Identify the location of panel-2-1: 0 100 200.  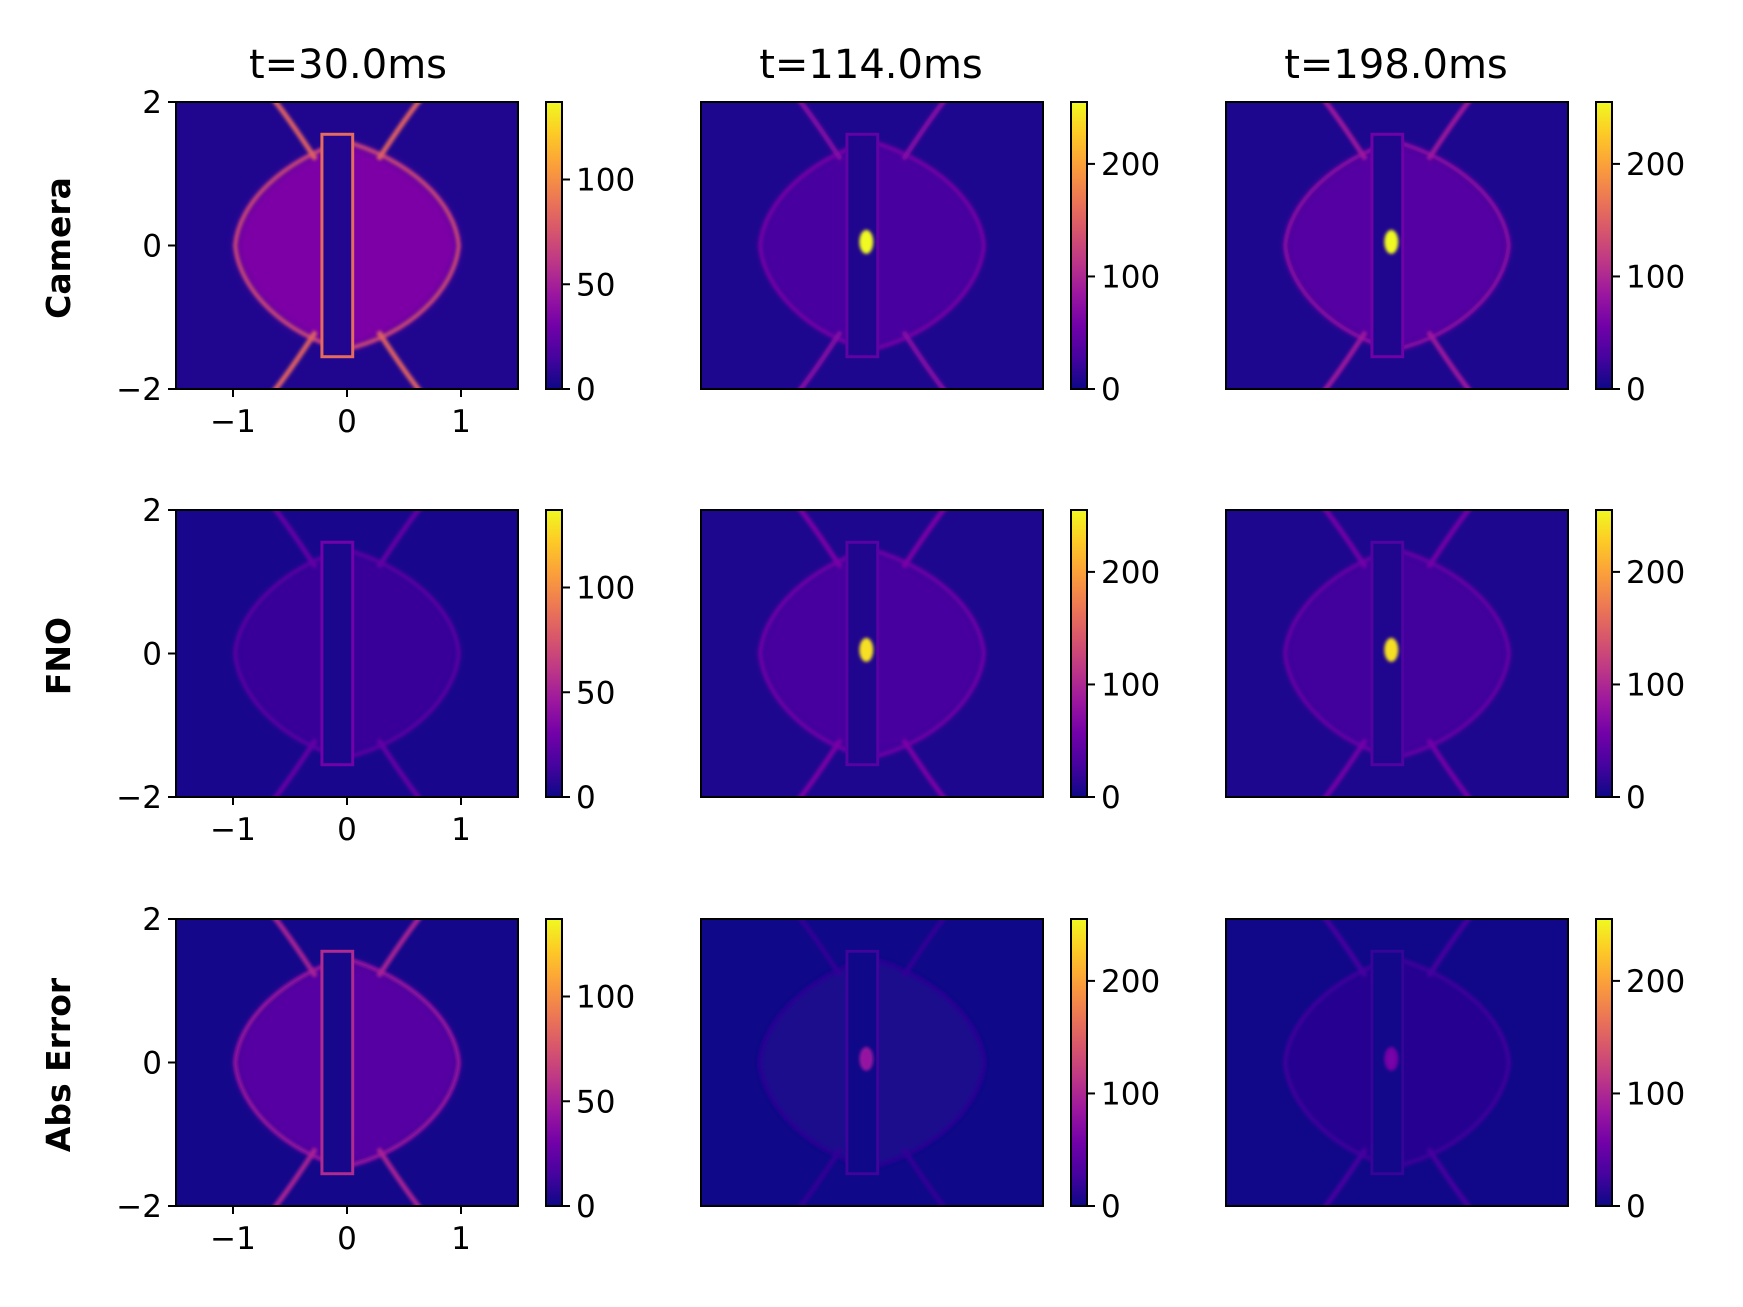
(930, 1071).